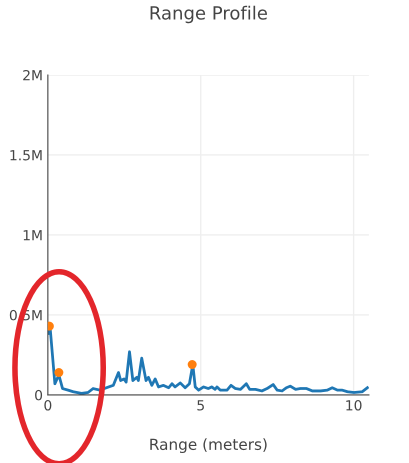 The height and width of the screenshot is (463, 409). What do you see at coordinates (208, 446) in the screenshot?
I see `x-axis-title: Range (meters)` at bounding box center [208, 446].